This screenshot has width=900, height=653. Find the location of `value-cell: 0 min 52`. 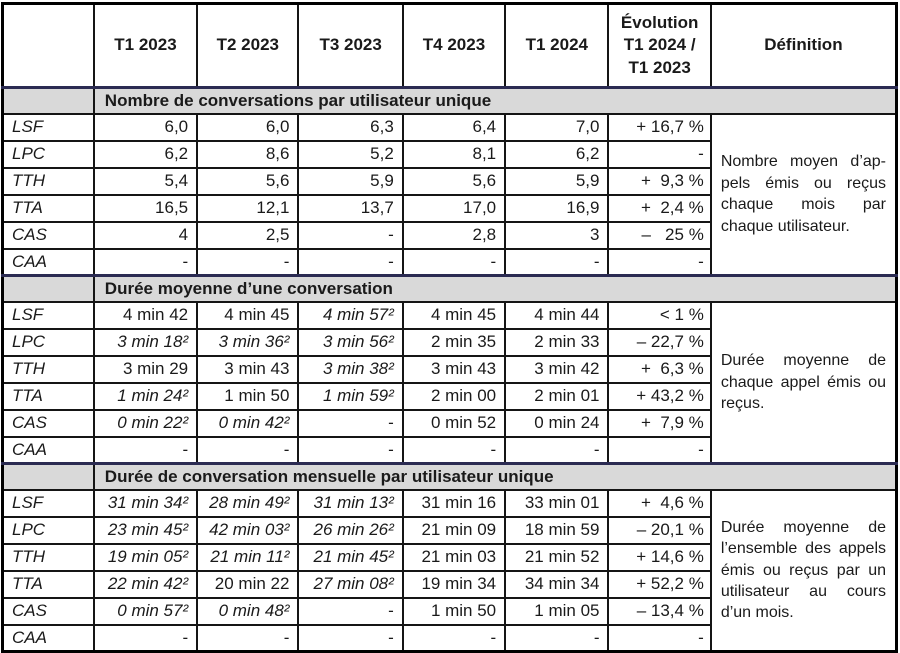

value-cell: 0 min 52 is located at coordinates (454, 423).